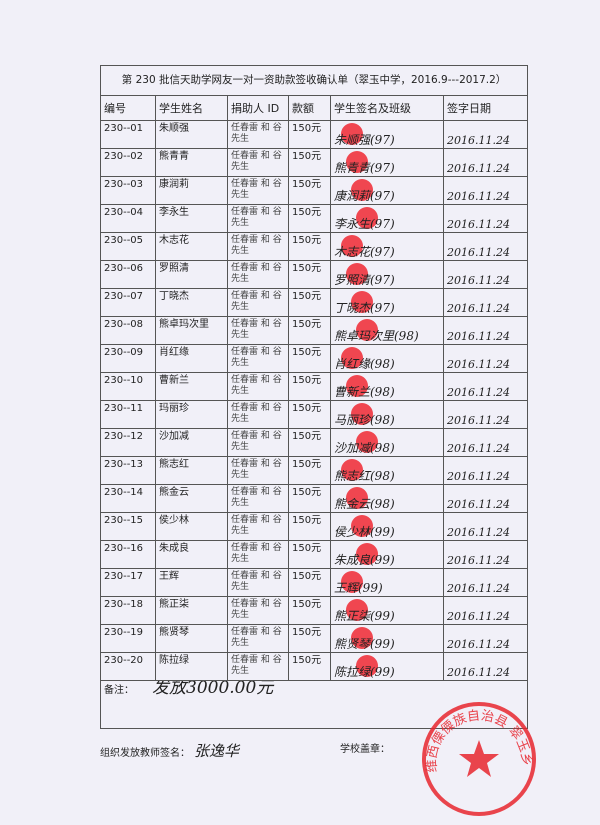 The image size is (600, 825). Describe the element at coordinates (387, 134) in the screenshot. I see `student-signature: 朱顺强(97)` at that location.